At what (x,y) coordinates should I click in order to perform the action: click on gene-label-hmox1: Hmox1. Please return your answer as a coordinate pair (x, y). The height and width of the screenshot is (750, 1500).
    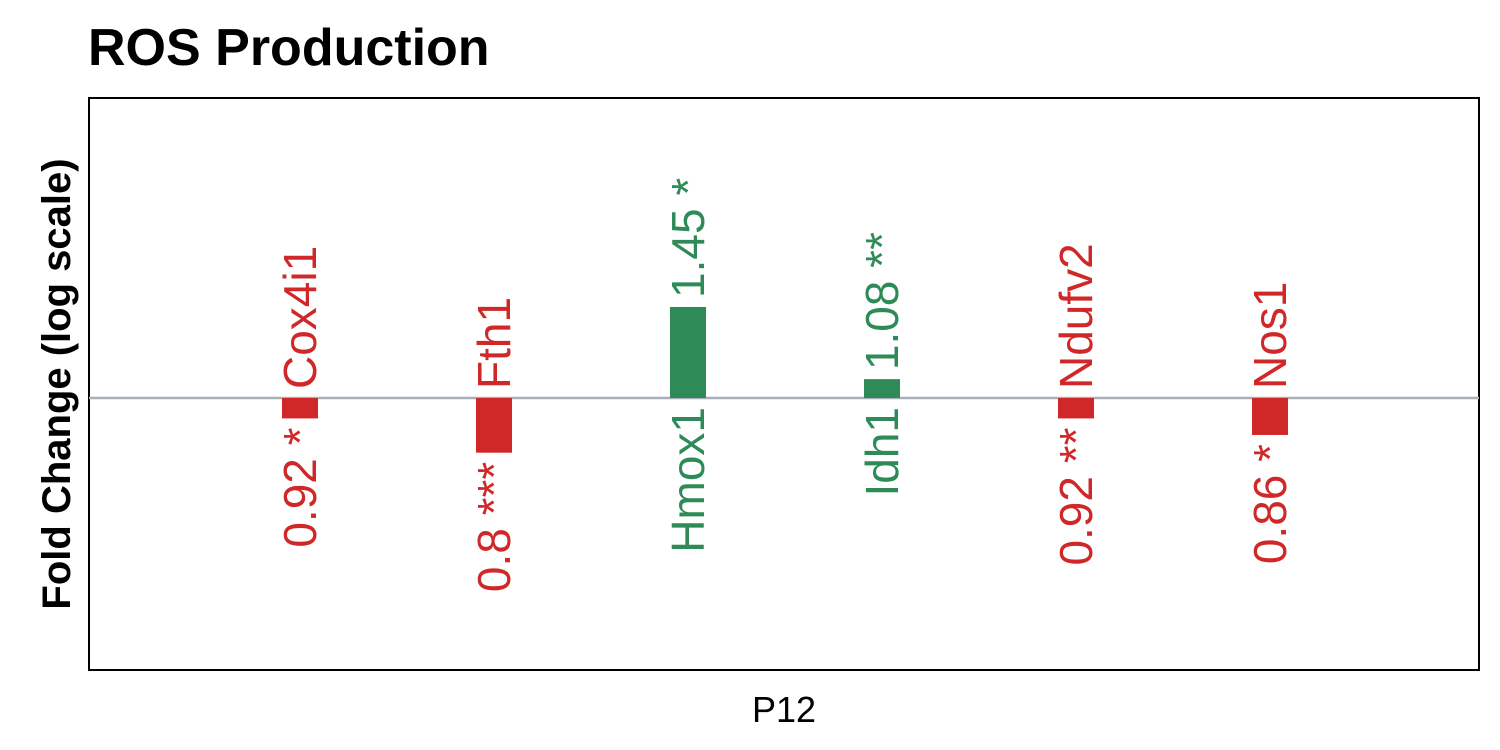
    Looking at the image, I should click on (688, 480).